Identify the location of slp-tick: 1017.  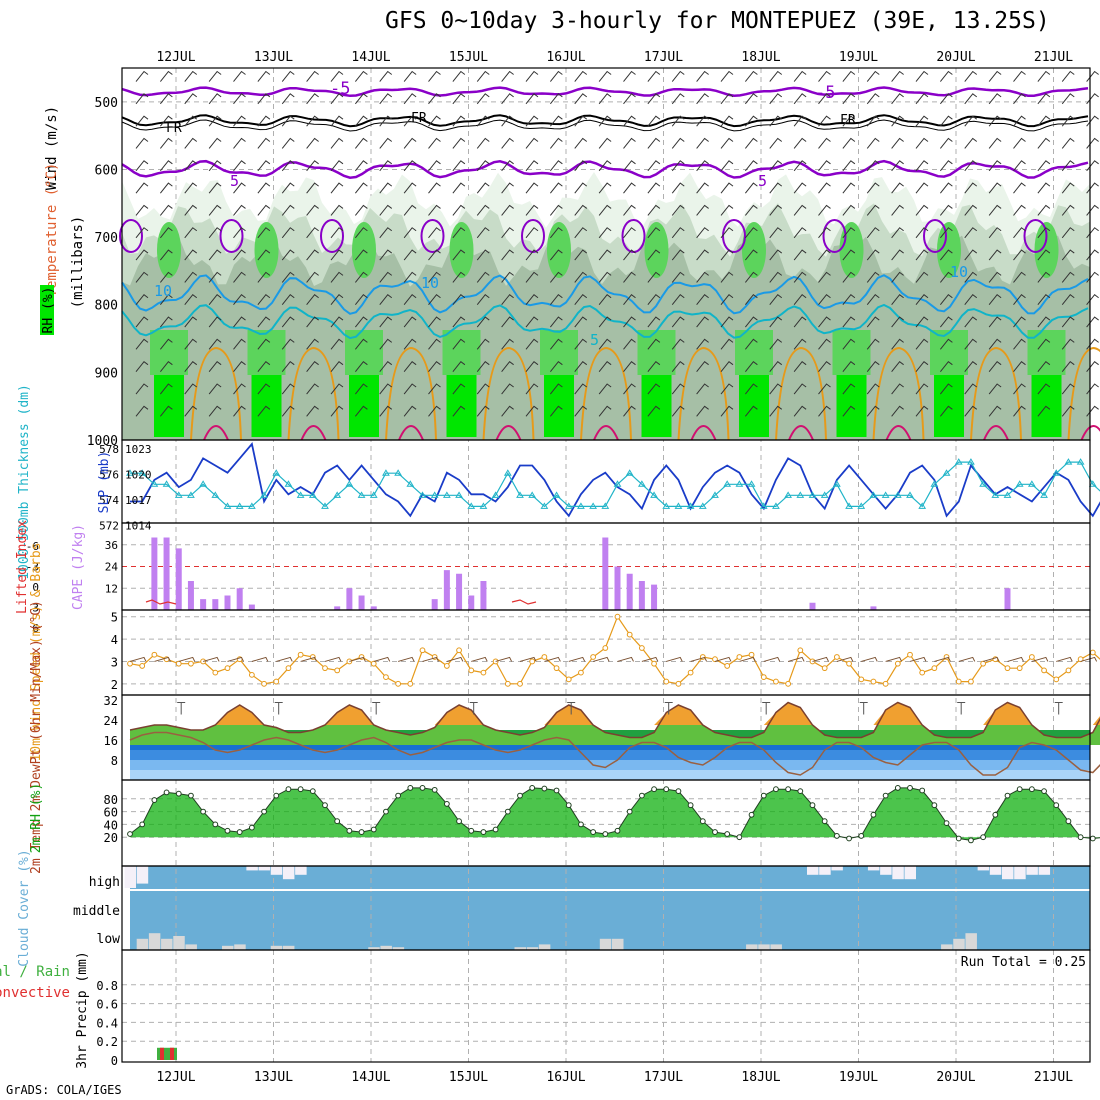
(138, 500).